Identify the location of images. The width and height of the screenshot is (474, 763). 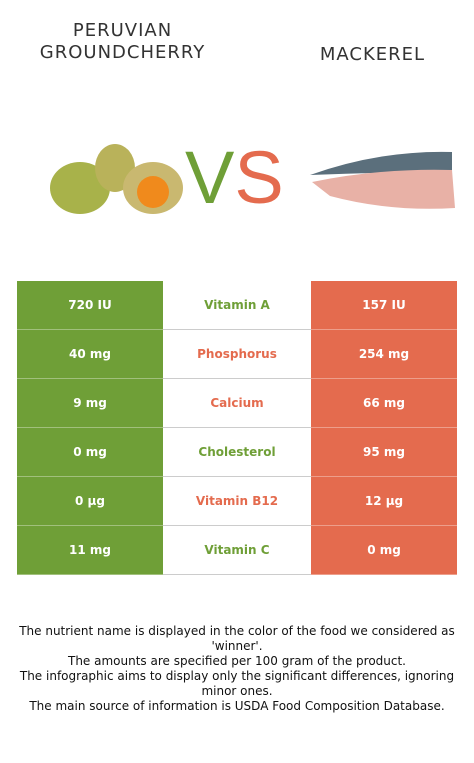
(252, 179).